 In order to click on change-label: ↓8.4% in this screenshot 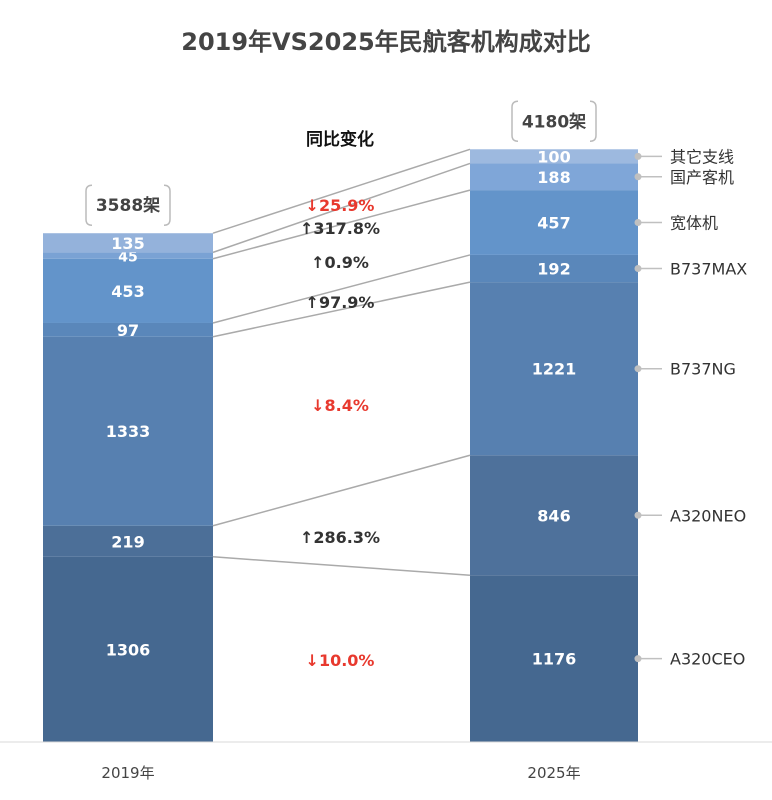, I will do `click(340, 405)`.